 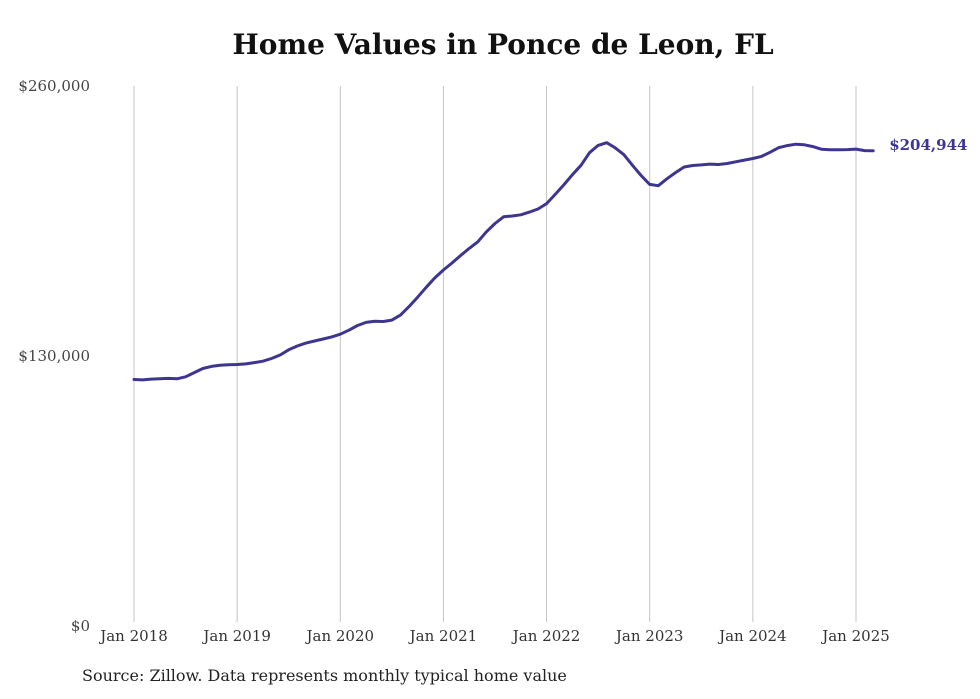 I want to click on y-axis: $0 $130,000 $260,000, so click(x=54, y=356).